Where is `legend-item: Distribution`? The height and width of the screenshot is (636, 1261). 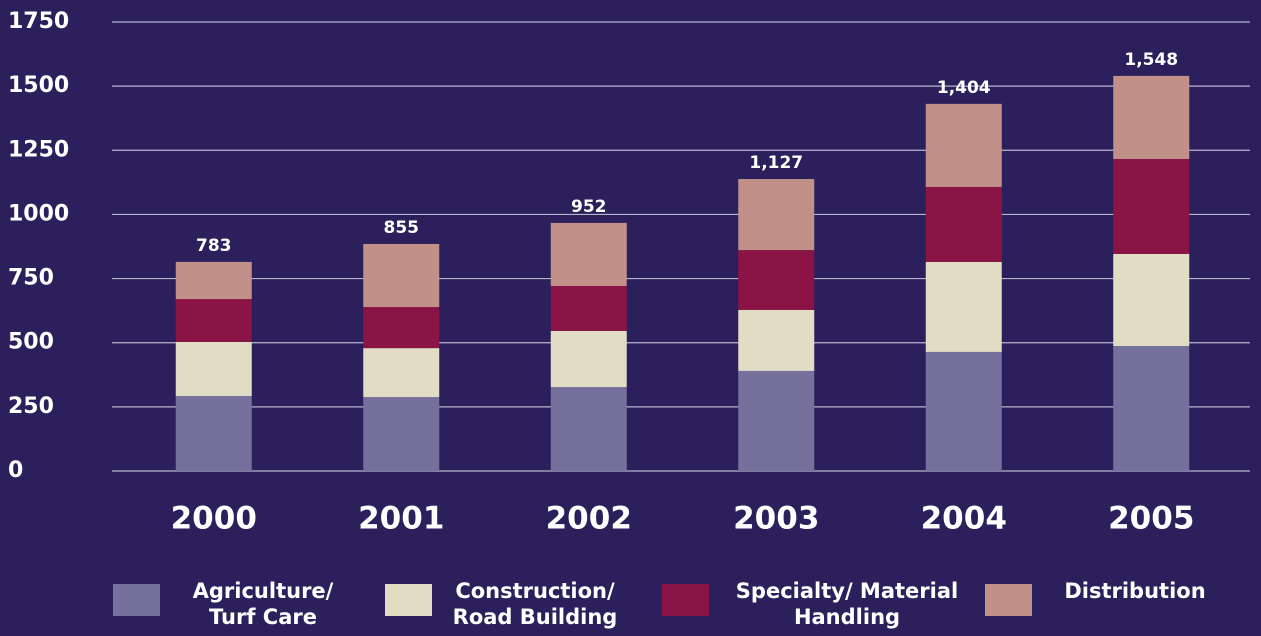 legend-item: Distribution is located at coordinates (1102, 597).